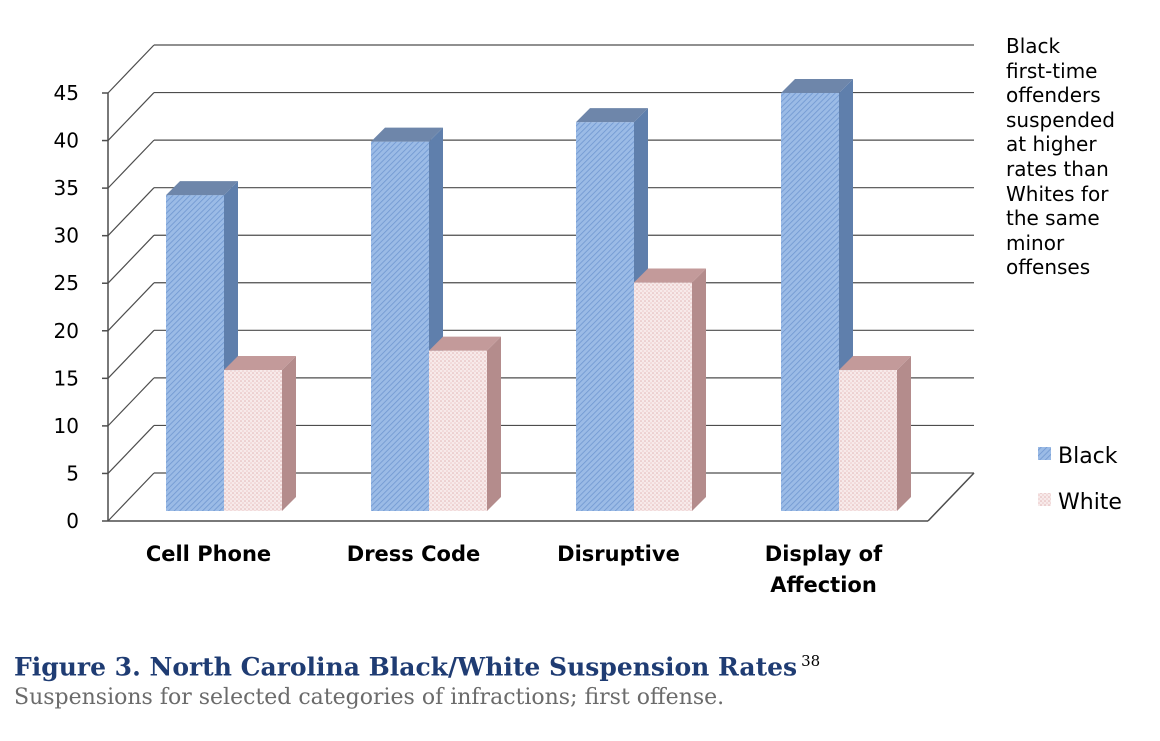 This screenshot has width=1160, height=741. I want to click on y-tick-label: 5, so click(72, 473).